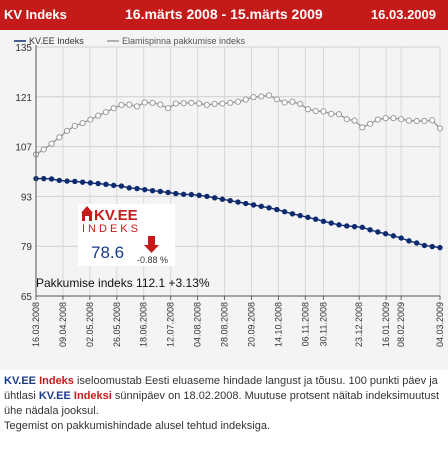  What do you see at coordinates (56, 41) in the screenshot?
I see `legend-label-kv-index: KV.EE Indeks` at bounding box center [56, 41].